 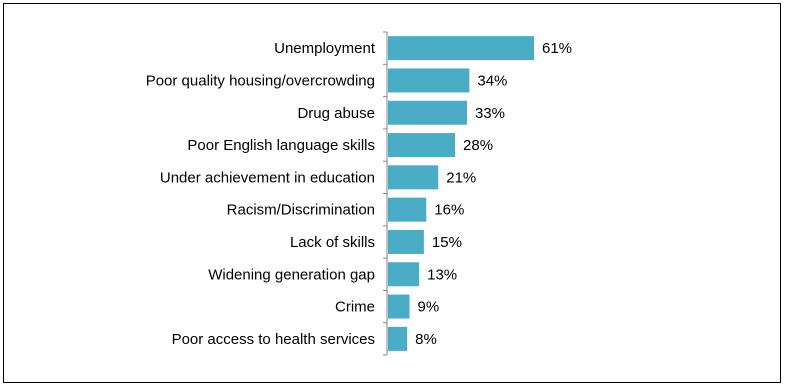 What do you see at coordinates (447, 242) in the screenshot?
I see `value-label: 15%` at bounding box center [447, 242].